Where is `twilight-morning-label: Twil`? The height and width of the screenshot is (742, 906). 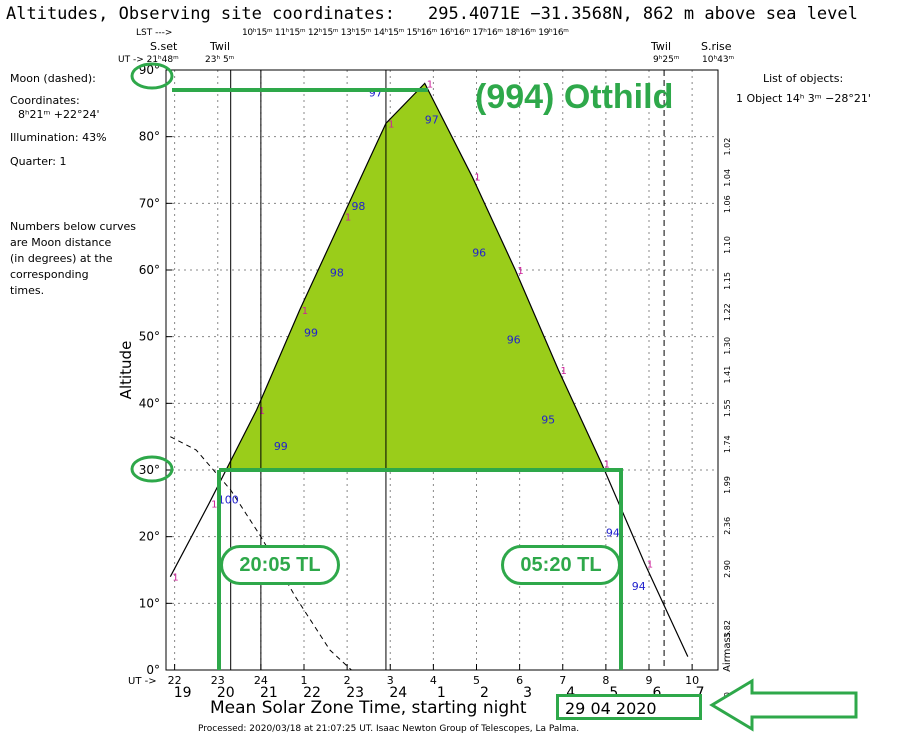
twilight-morning-label: Twil is located at coordinates (661, 46).